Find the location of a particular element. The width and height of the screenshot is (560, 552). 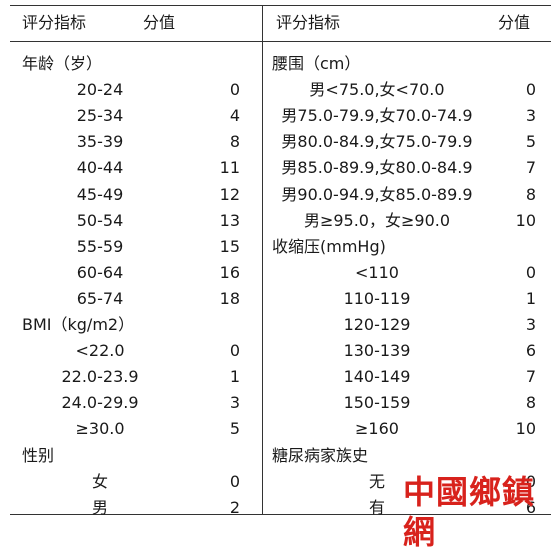

left-section-heading: 年龄（岁） is located at coordinates (62, 63).